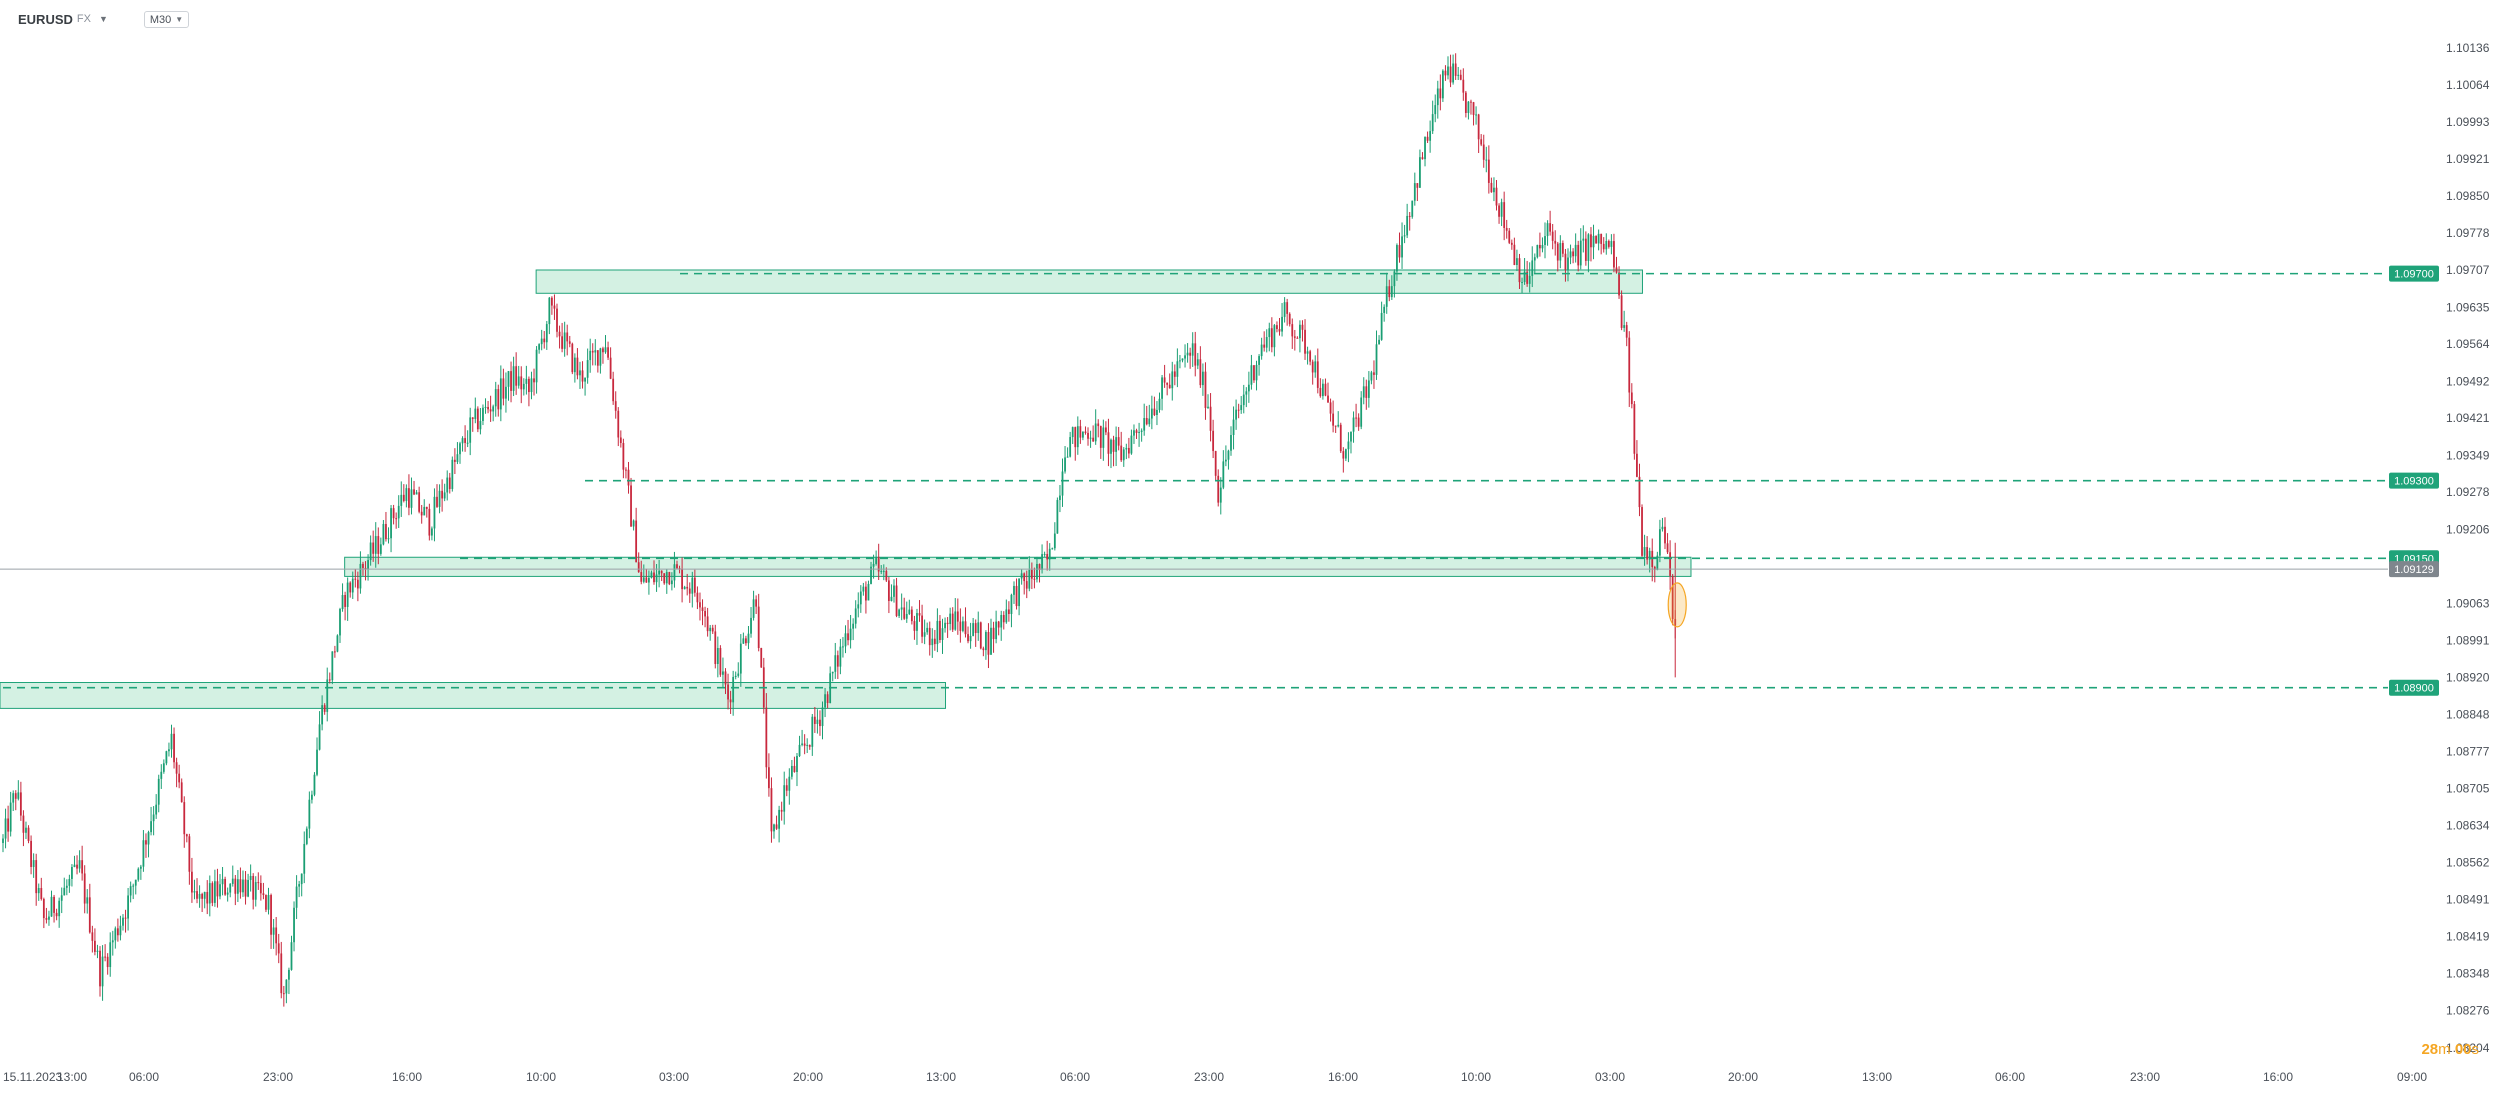 The width and height of the screenshot is (2506, 1093). Describe the element at coordinates (32, 1077) in the screenshot. I see `time-tick-label: 15.11.2023` at that location.